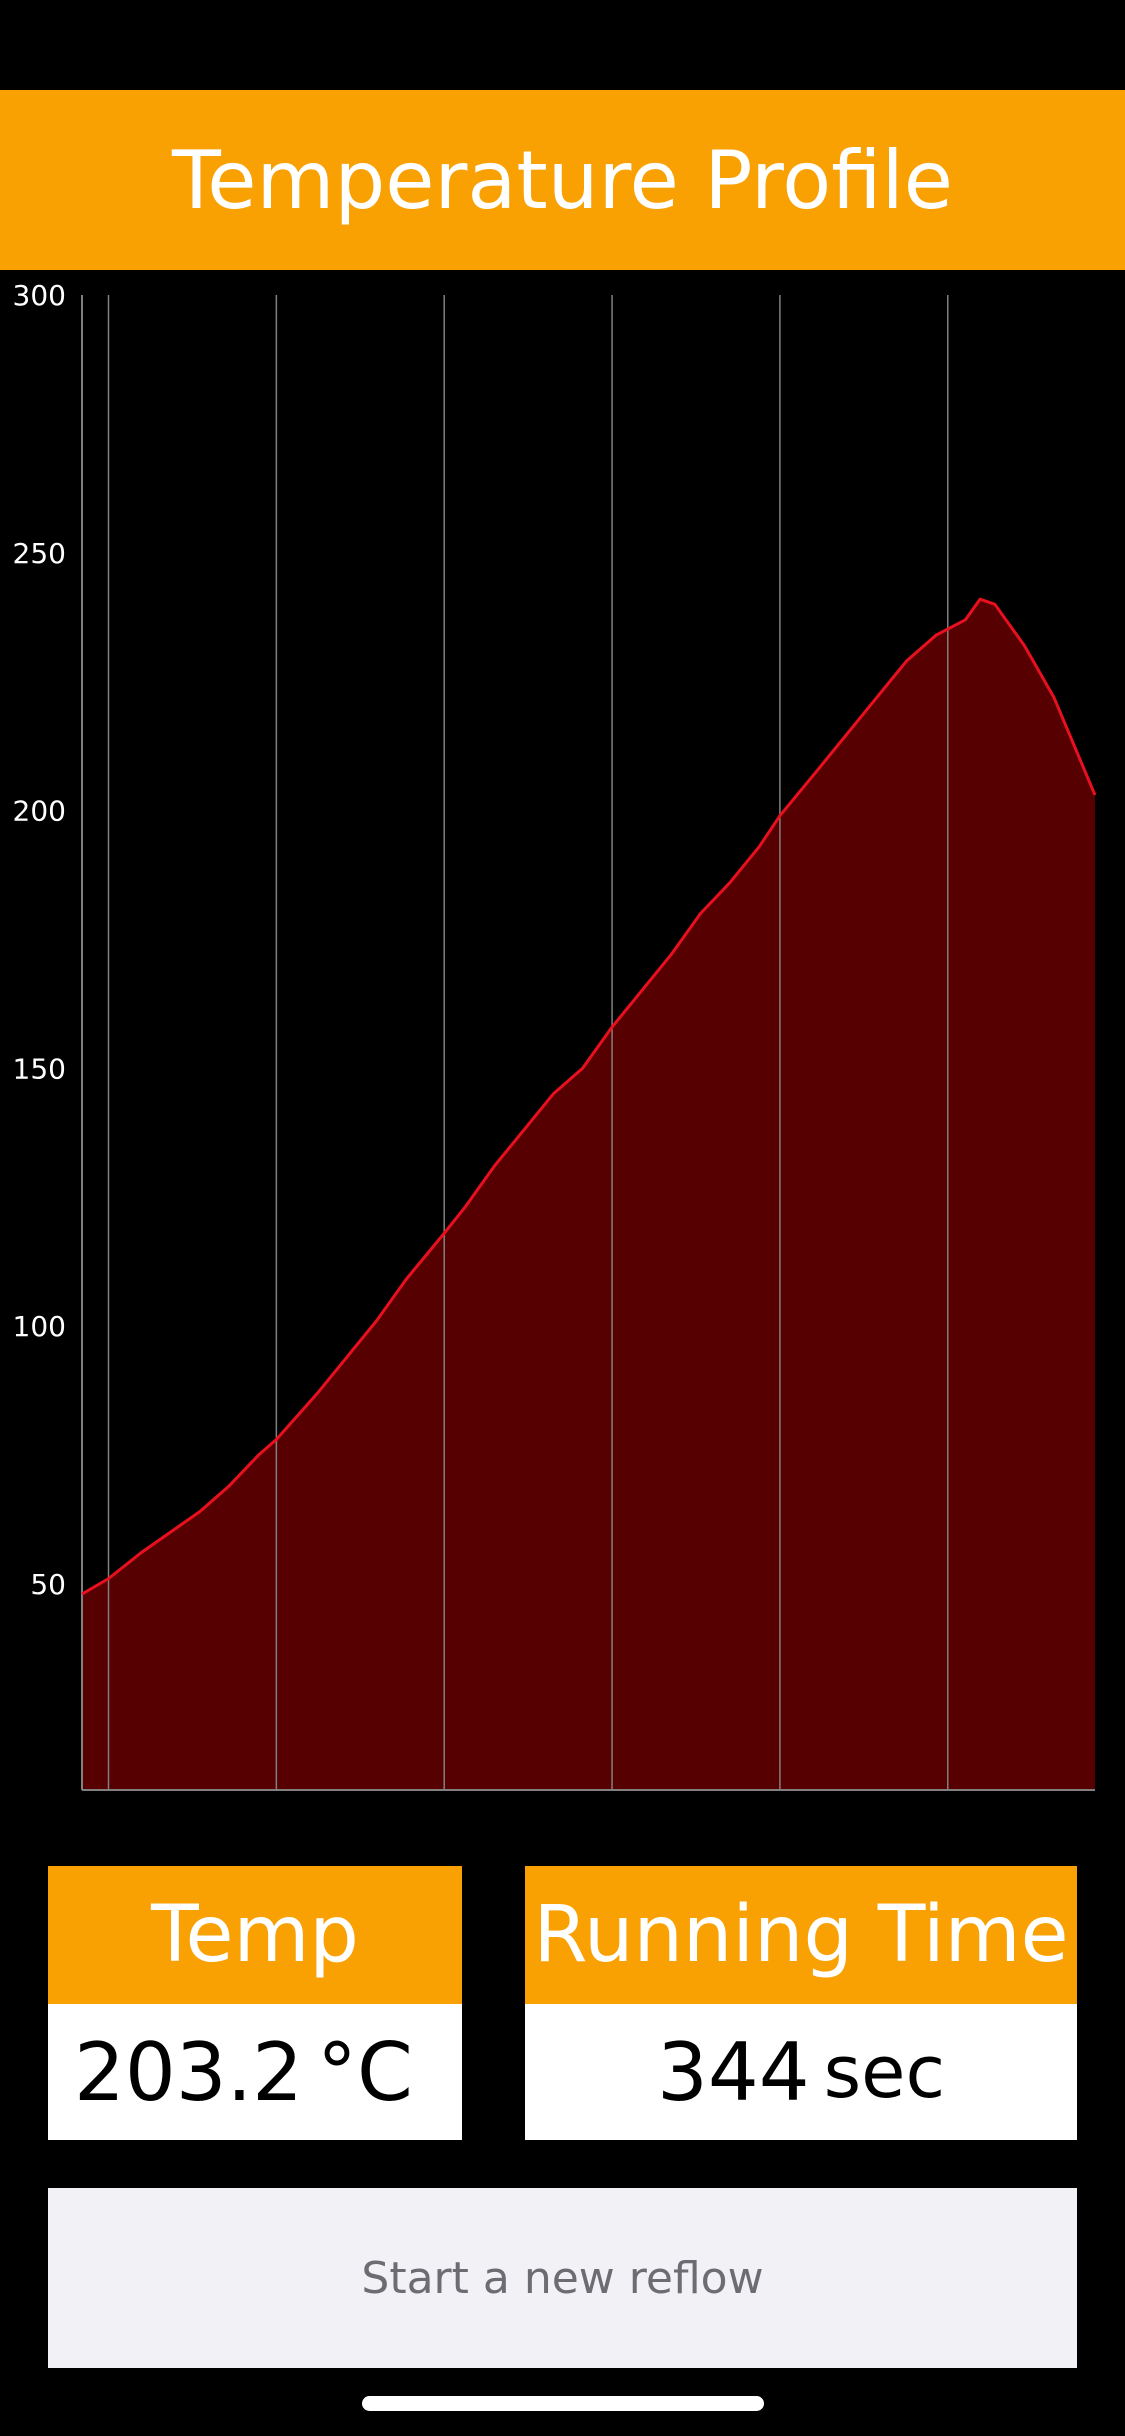 The width and height of the screenshot is (1125, 2436). Describe the element at coordinates (39, 1326) in the screenshot. I see `y-tick-label-100: 100` at that location.